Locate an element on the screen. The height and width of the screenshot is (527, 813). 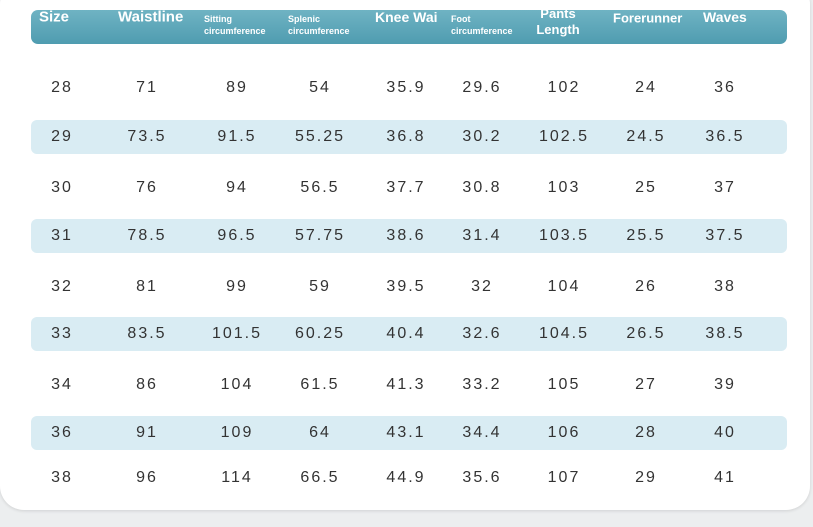
table-cell: 26 is located at coordinates (646, 286).